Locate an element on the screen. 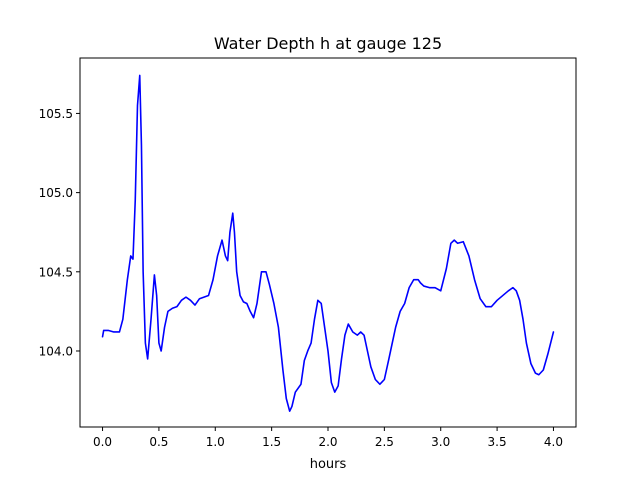 This screenshot has height=480, width=640. x-tick-label: 4.0 is located at coordinates (553, 442).